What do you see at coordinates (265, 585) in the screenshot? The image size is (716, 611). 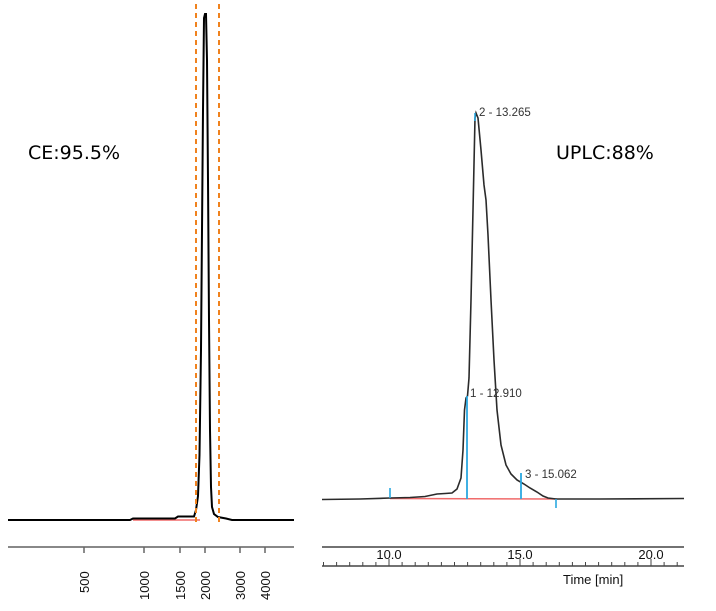 I see `ce-tick-label-4000: 4000` at bounding box center [265, 585].